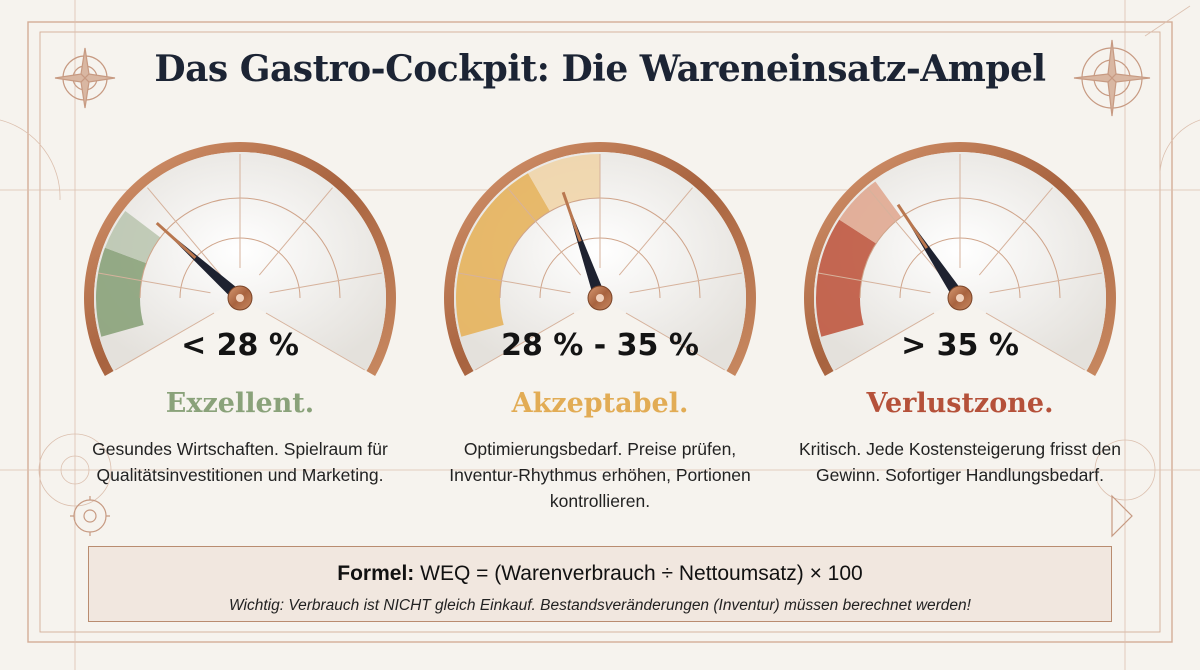 This screenshot has height=670, width=1200. I want to click on gauge-status-label: Verlustzone., so click(960, 403).